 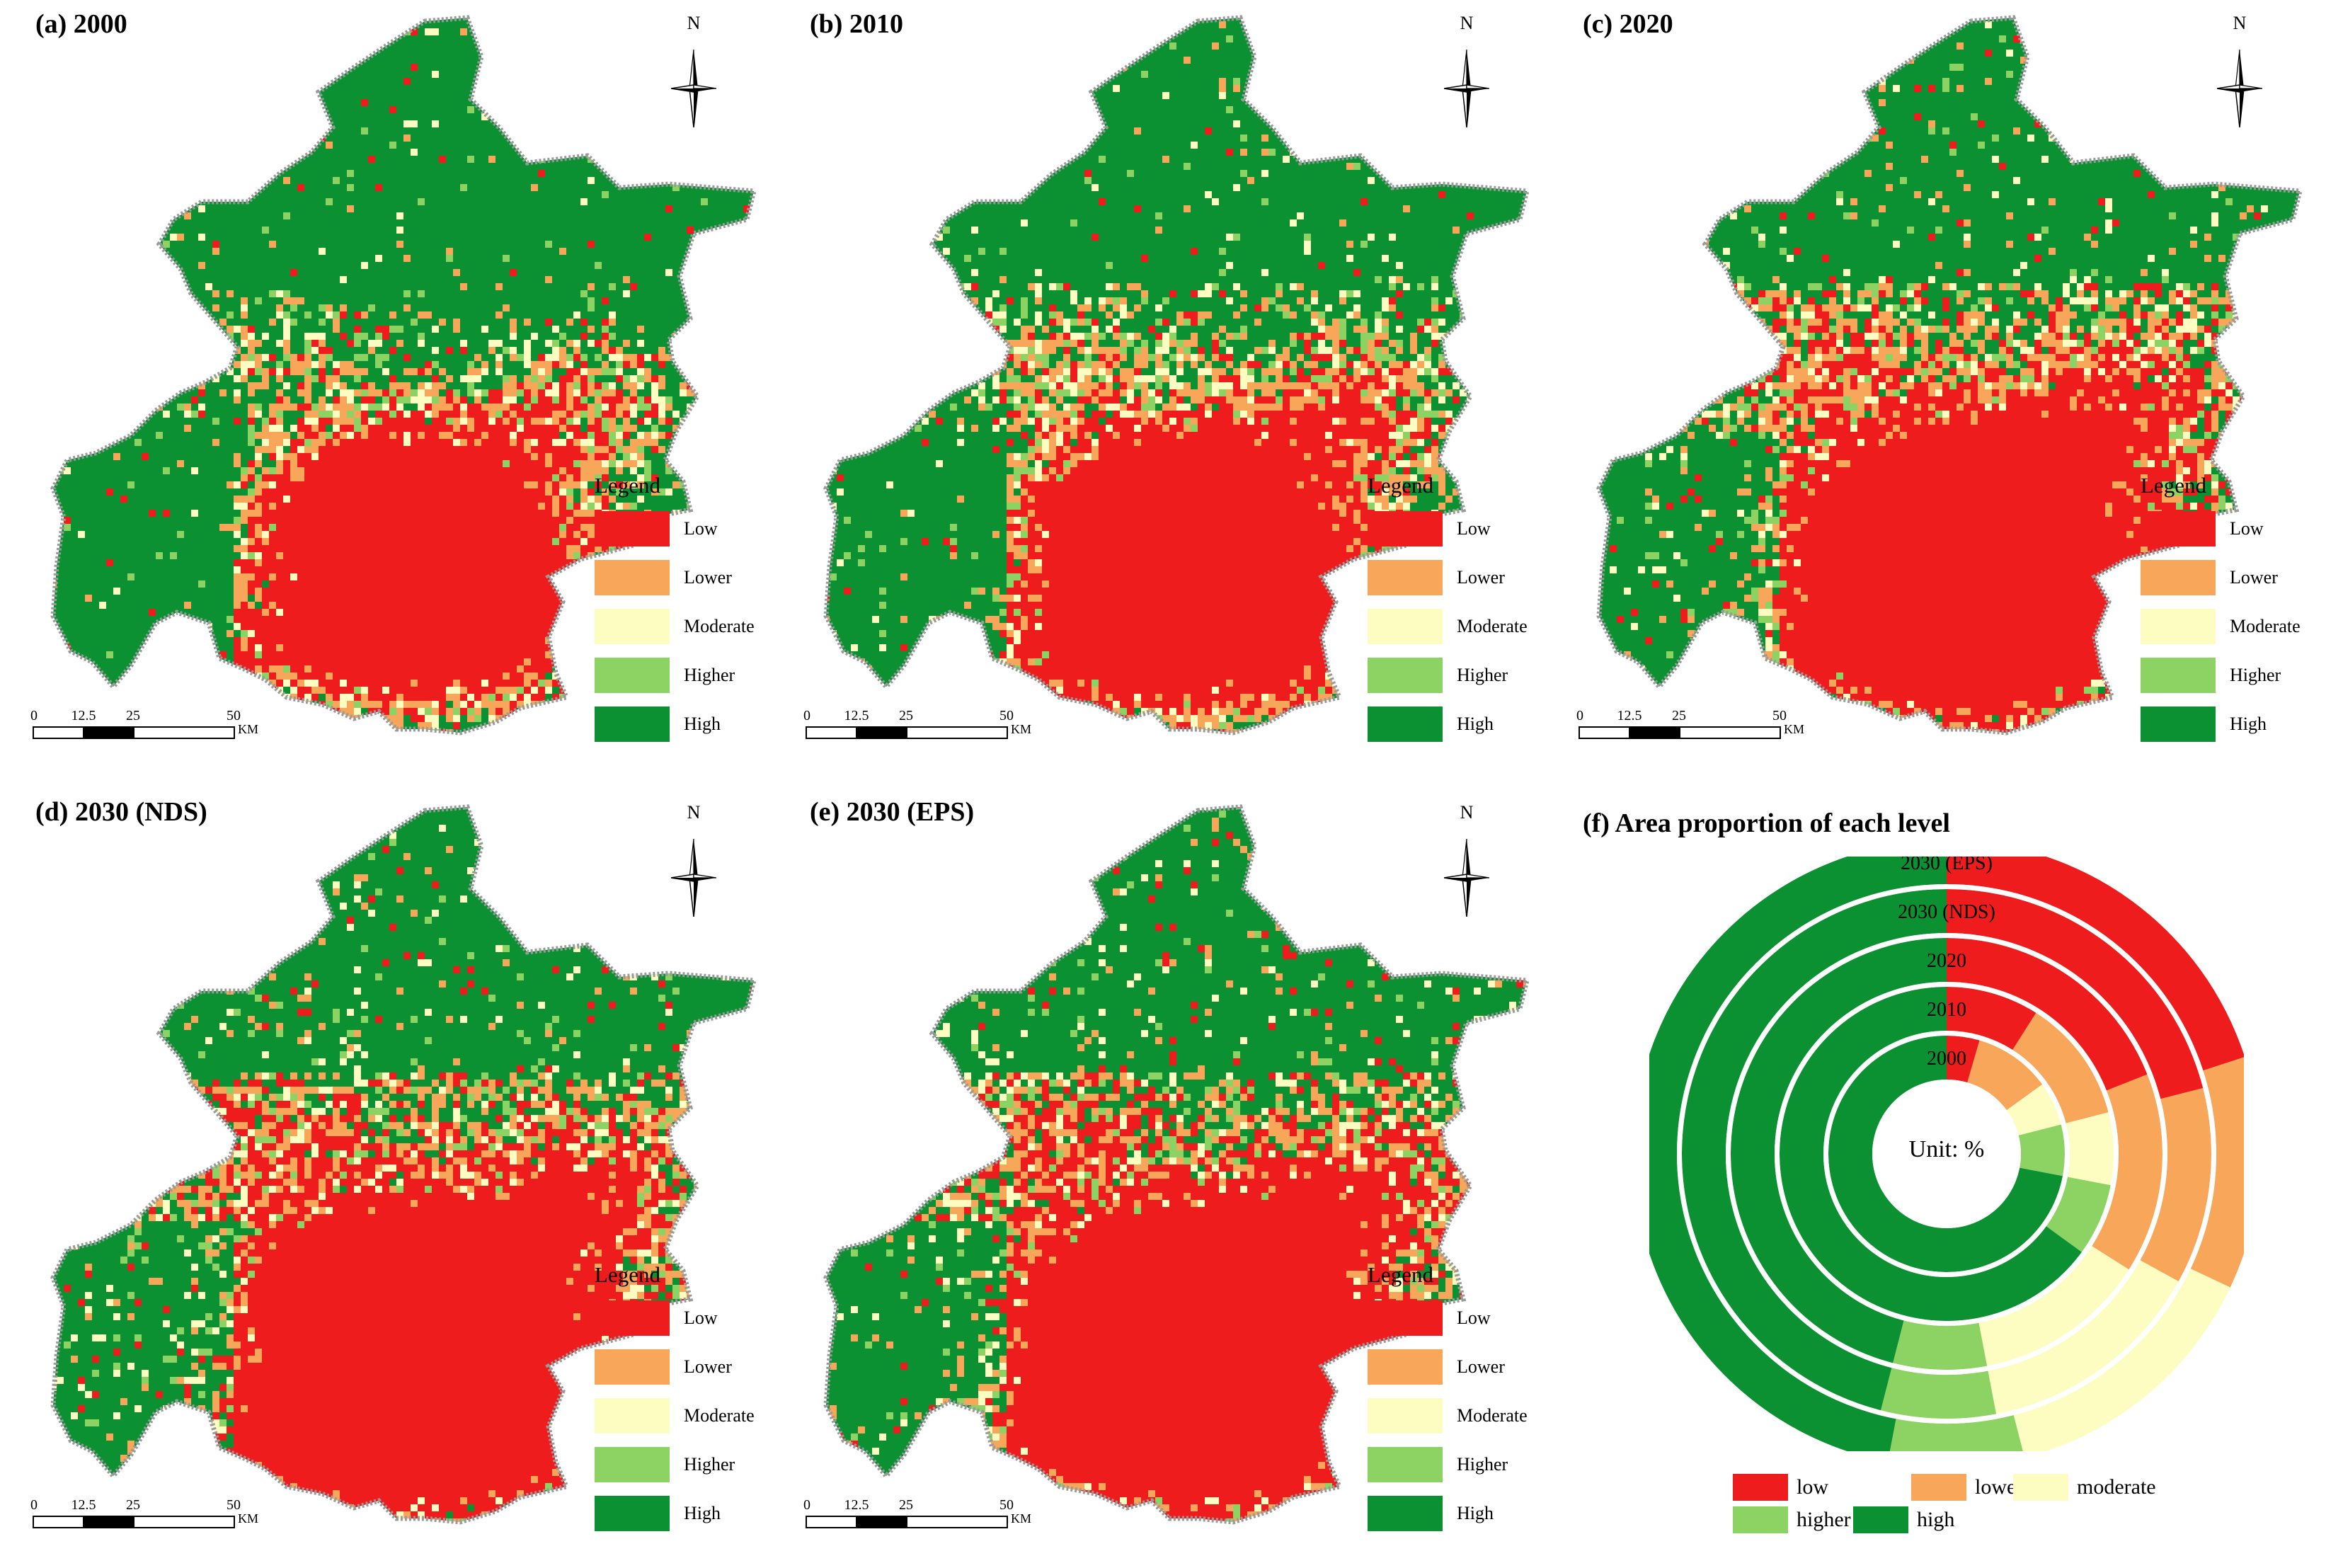 I want to click on legend-label: low, so click(x=1812, y=1487).